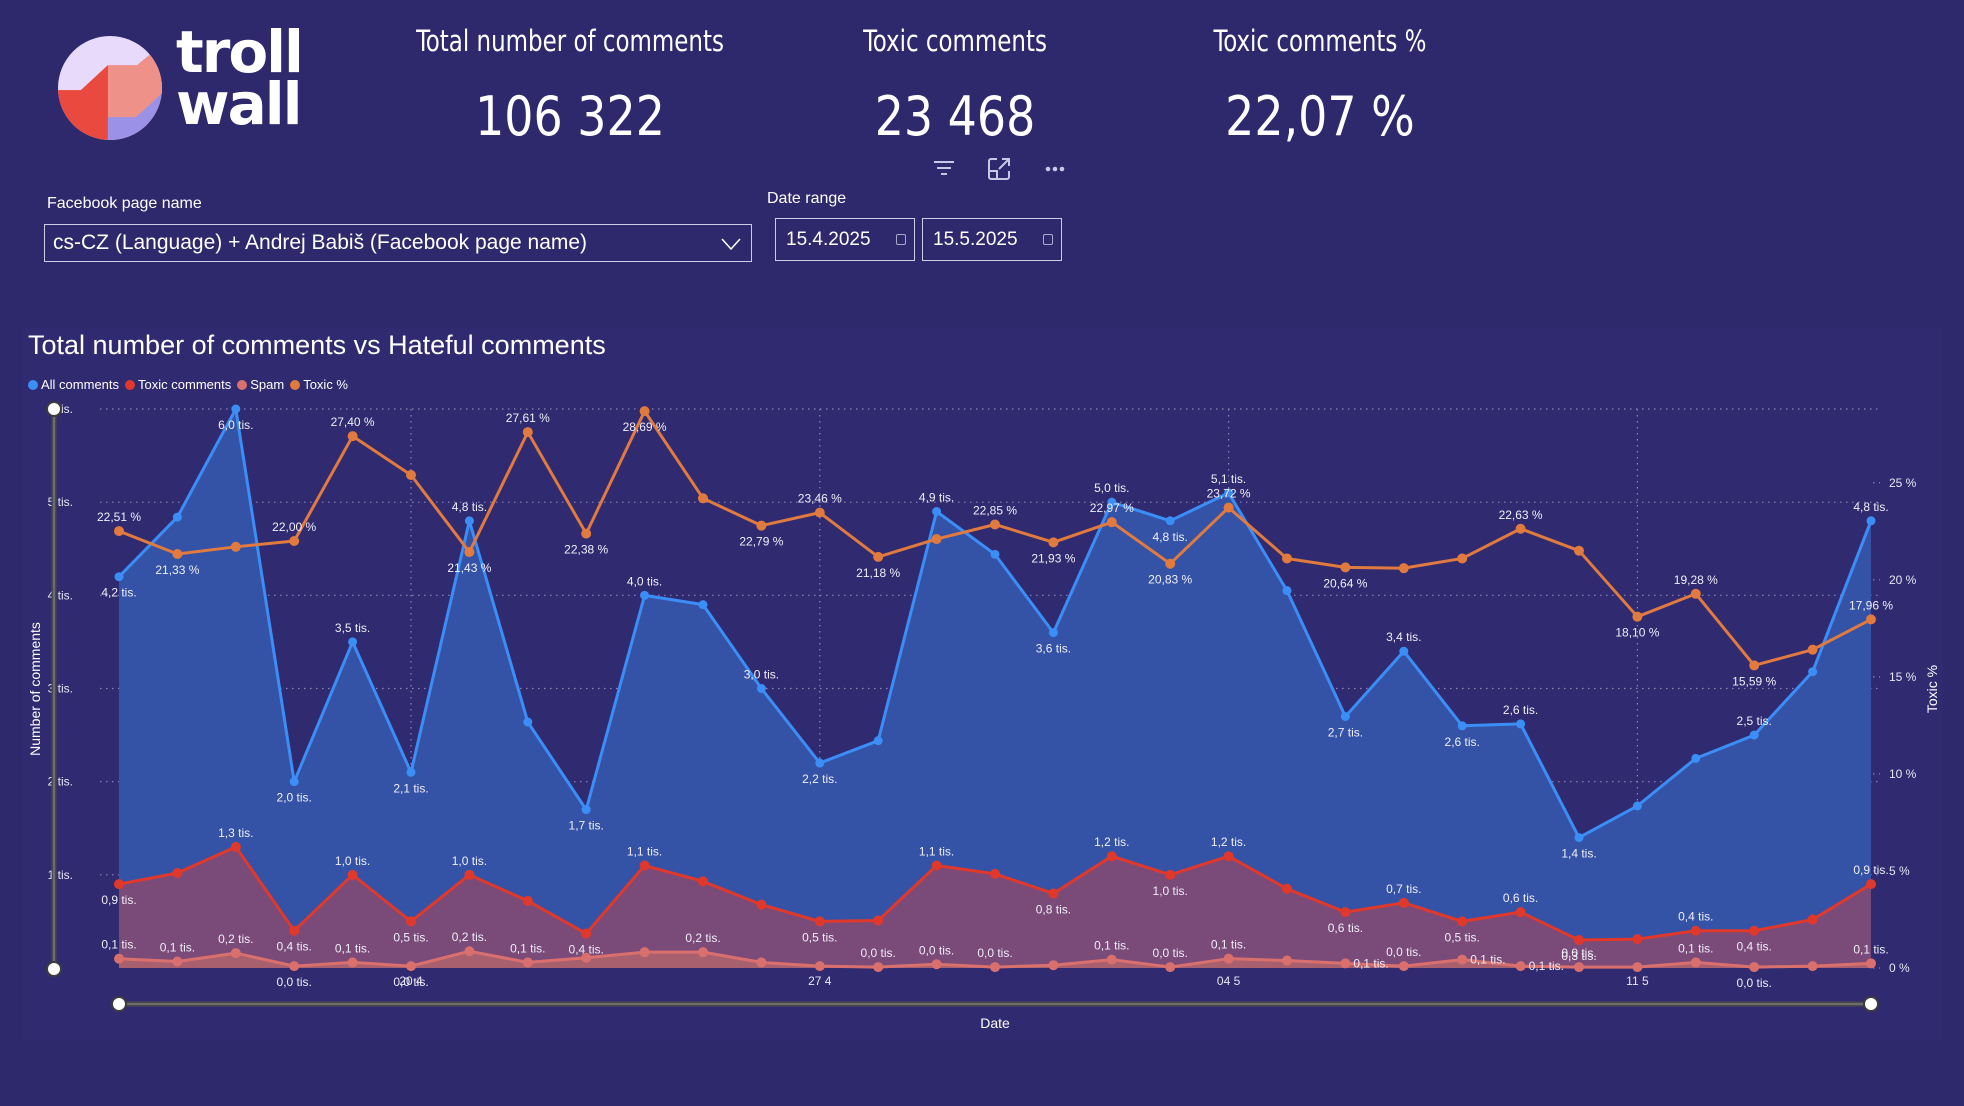 This screenshot has width=1964, height=1106. I want to click on legend-item-toxic-comments: Toxic comments, so click(178, 384).